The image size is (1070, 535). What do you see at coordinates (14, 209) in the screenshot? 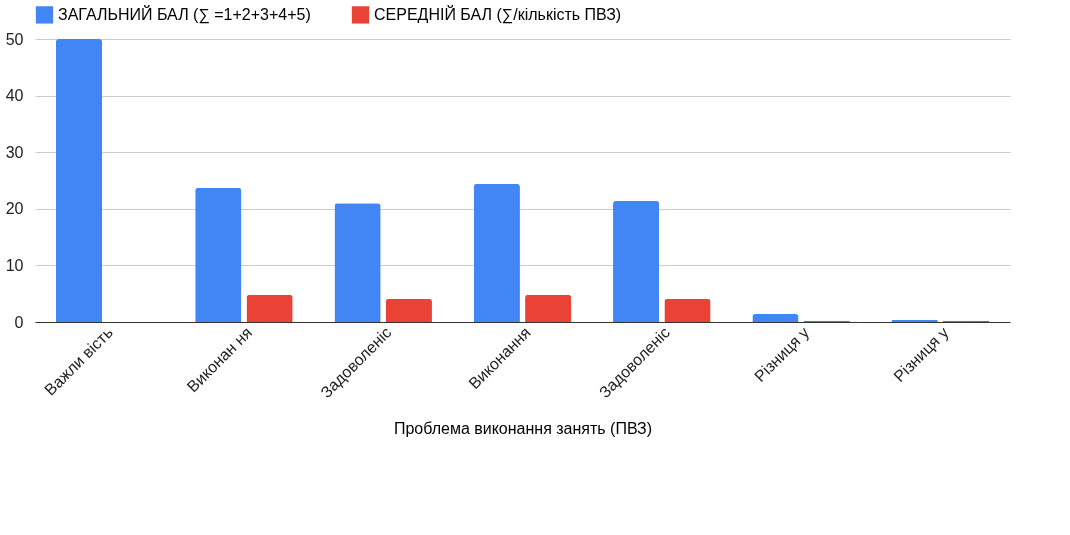
I see `y-tick-label: 20` at bounding box center [14, 209].